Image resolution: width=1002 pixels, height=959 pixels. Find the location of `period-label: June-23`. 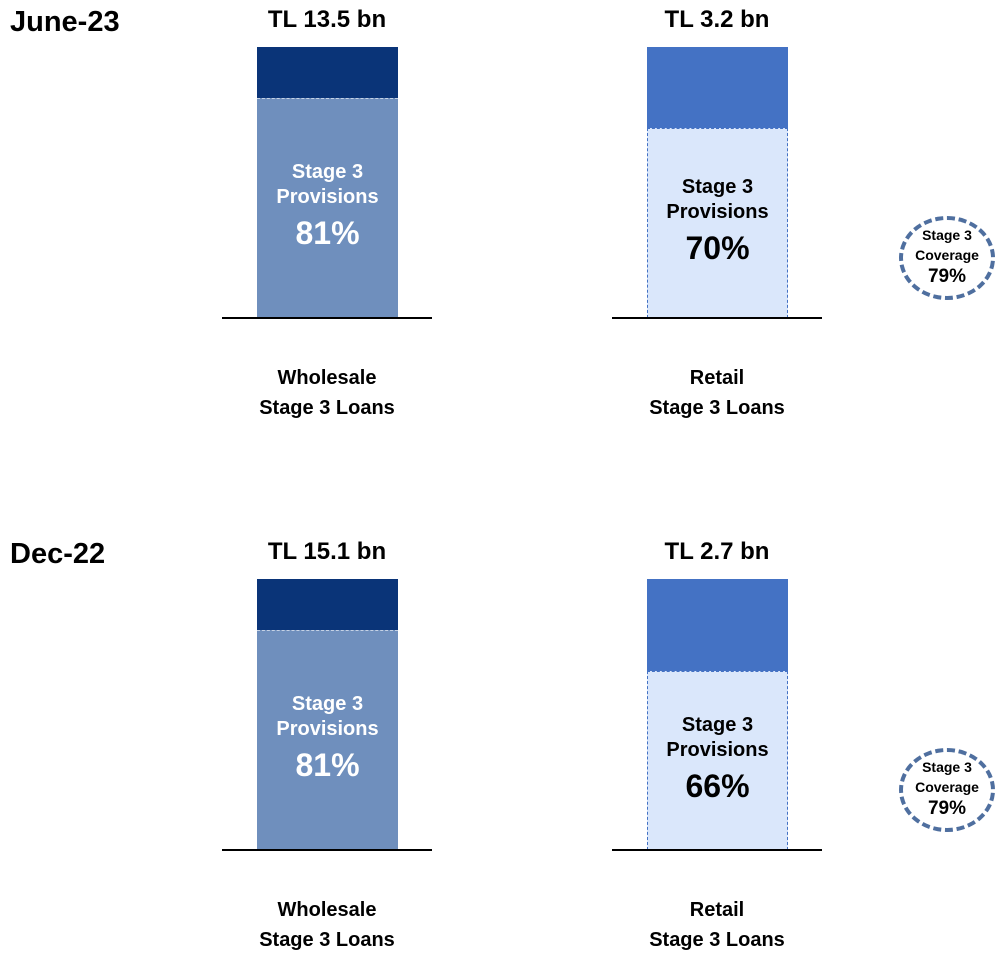

period-label: June-23 is located at coordinates (65, 22).